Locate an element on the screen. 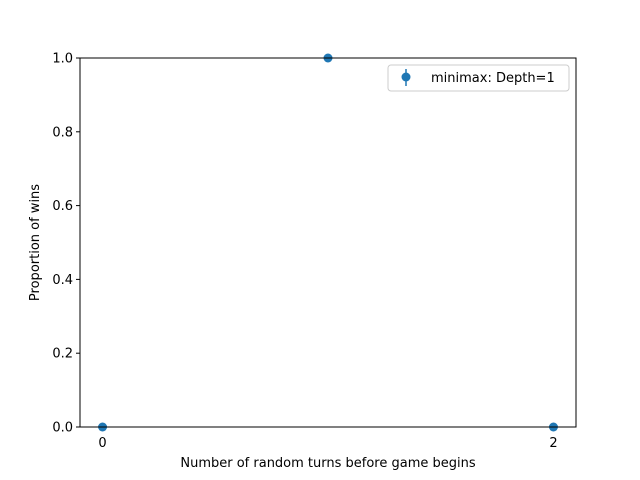 Image resolution: width=640 pixels, height=480 pixels. y-tick-label: 0.2 is located at coordinates (62, 354).